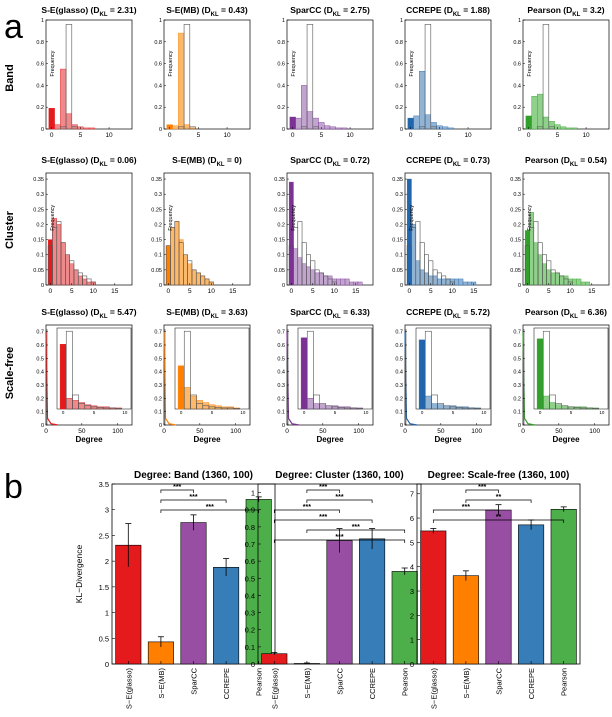  I want to click on x-tick-label: 10, so click(94, 291).